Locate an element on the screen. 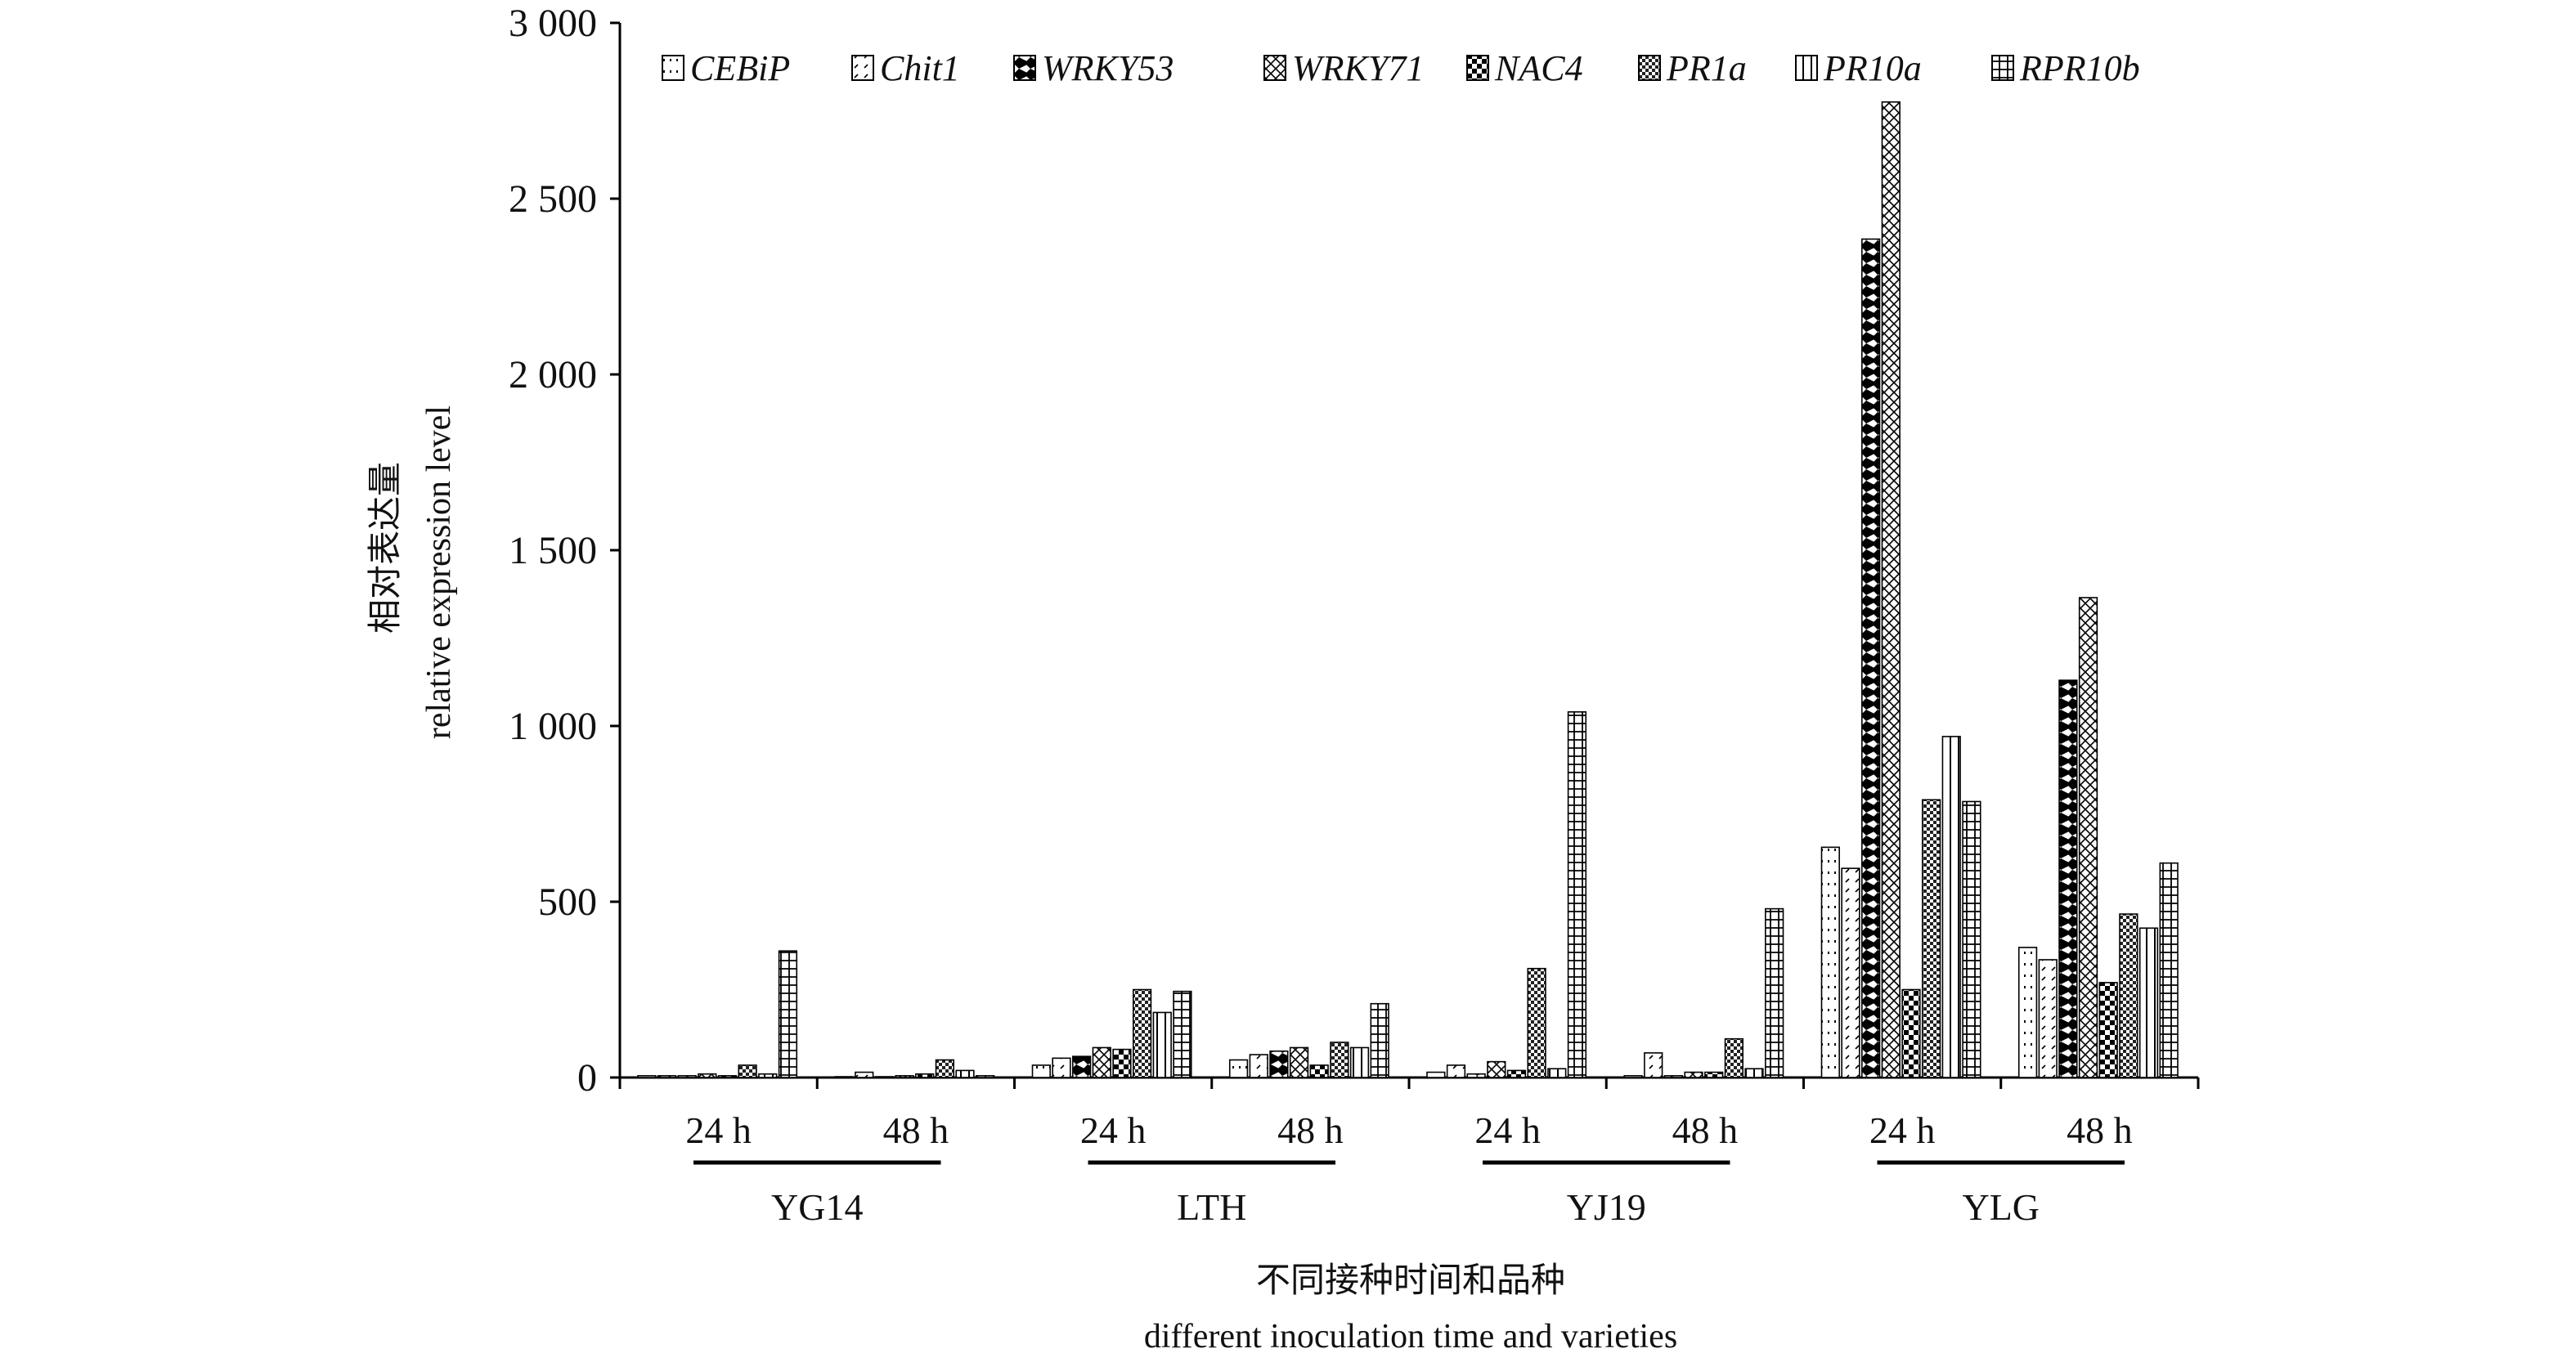 This screenshot has width=2576, height=1371. y-tick-label: 2 000 is located at coordinates (553, 375).